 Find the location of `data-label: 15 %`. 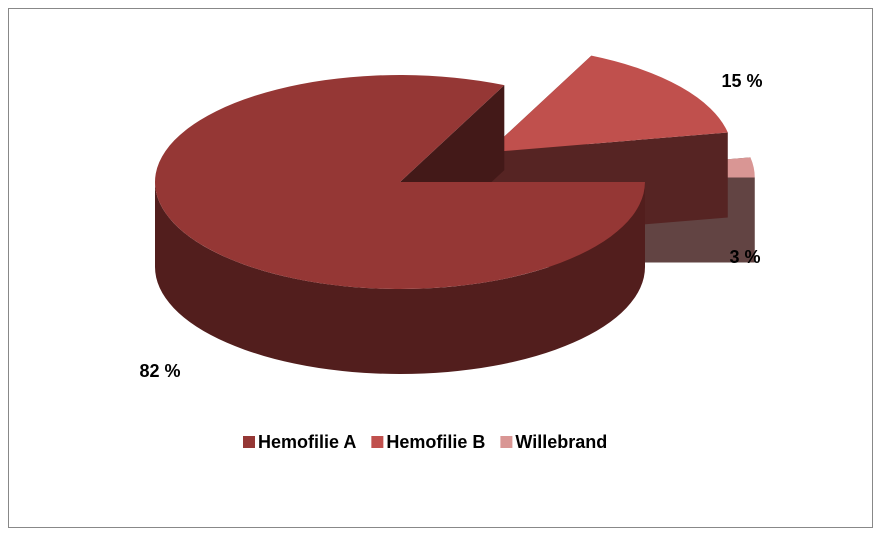

data-label: 15 % is located at coordinates (741, 81).